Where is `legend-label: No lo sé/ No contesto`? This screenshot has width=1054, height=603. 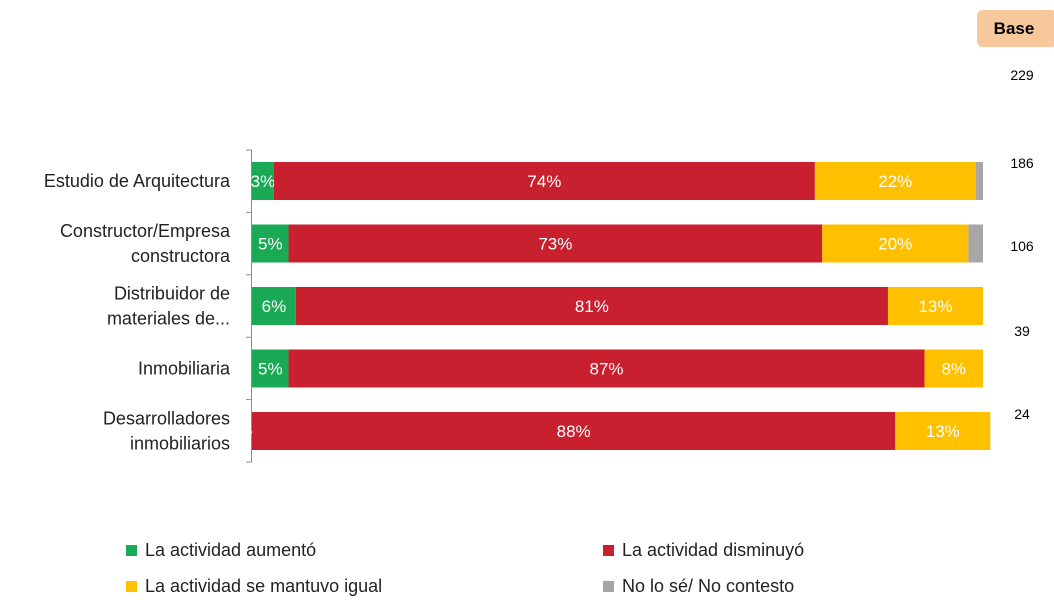
legend-label: No lo sé/ No contesto is located at coordinates (708, 586).